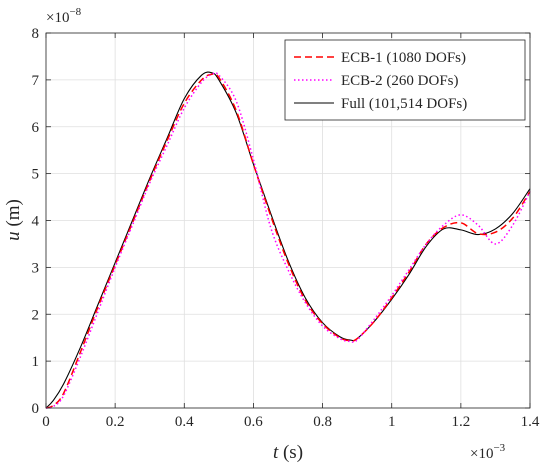 Image resolution: width=550 pixels, height=470 pixels. Describe the element at coordinates (276, 452) in the screenshot. I see `x-axis-var: t` at that location.